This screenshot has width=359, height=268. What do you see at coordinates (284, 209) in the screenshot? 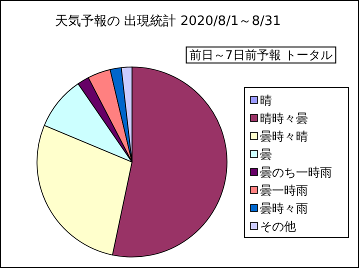
I see `legend-label: 曇時々雨` at bounding box center [284, 209].